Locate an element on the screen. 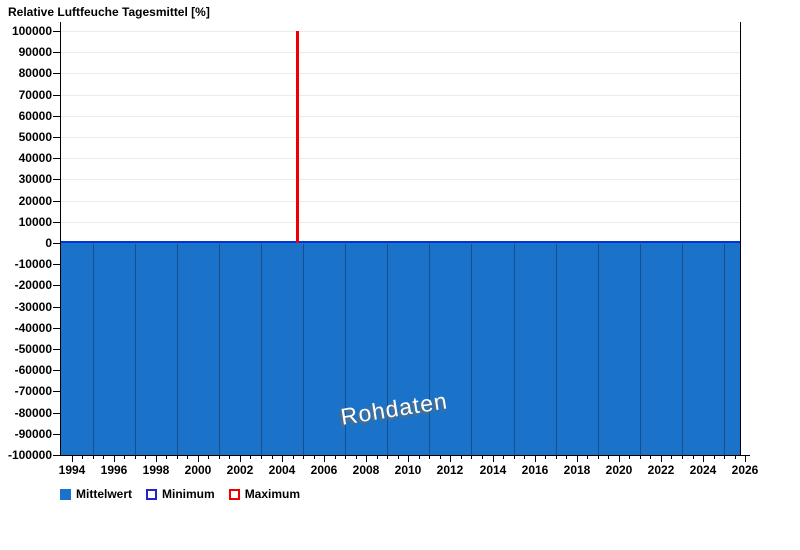  y-axis-tick-label: 60000 is located at coordinates (35, 115).